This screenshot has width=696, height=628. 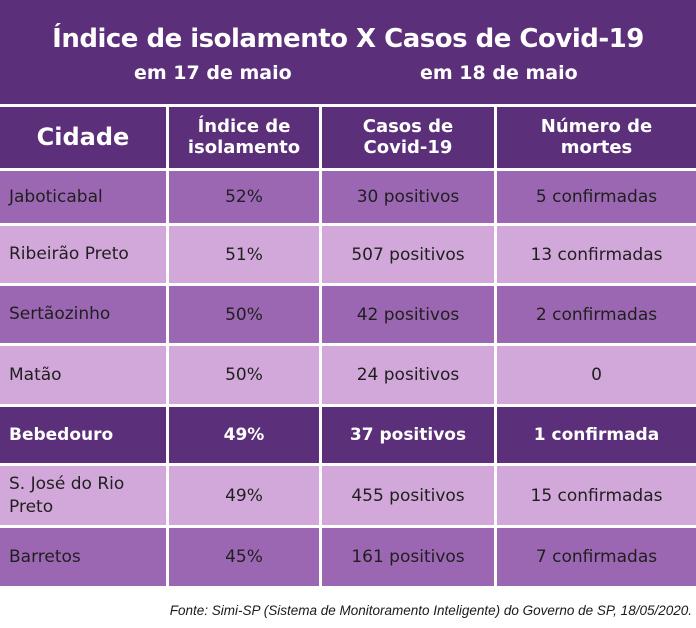 What do you see at coordinates (596, 254) in the screenshot?
I see `deaths-cell: 13 confirmadas` at bounding box center [596, 254].